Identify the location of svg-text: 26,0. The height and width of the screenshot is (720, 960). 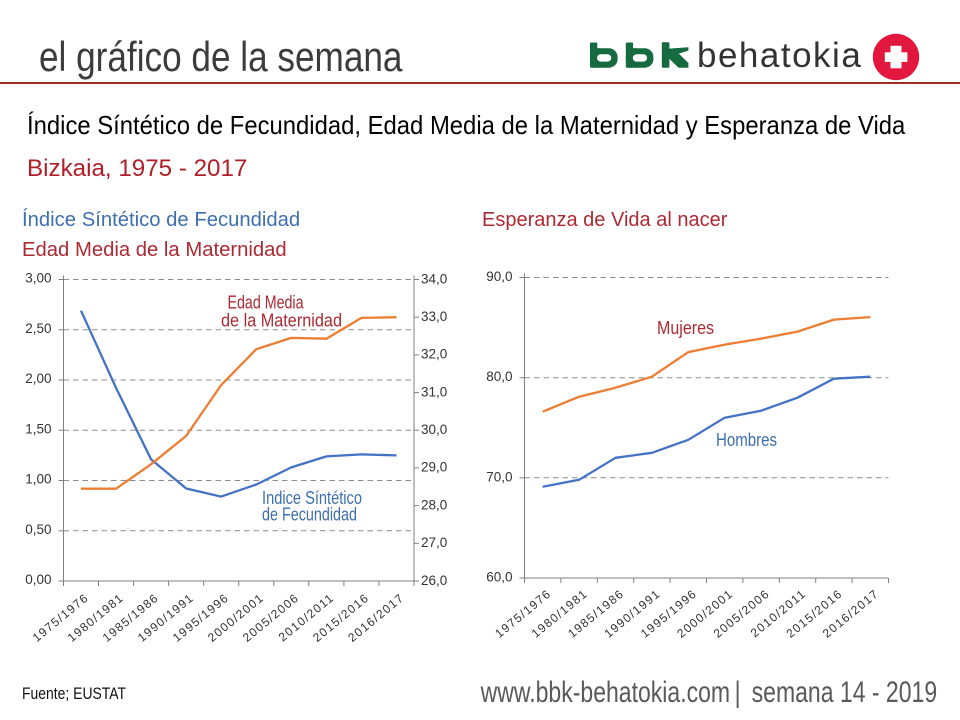
(434, 580).